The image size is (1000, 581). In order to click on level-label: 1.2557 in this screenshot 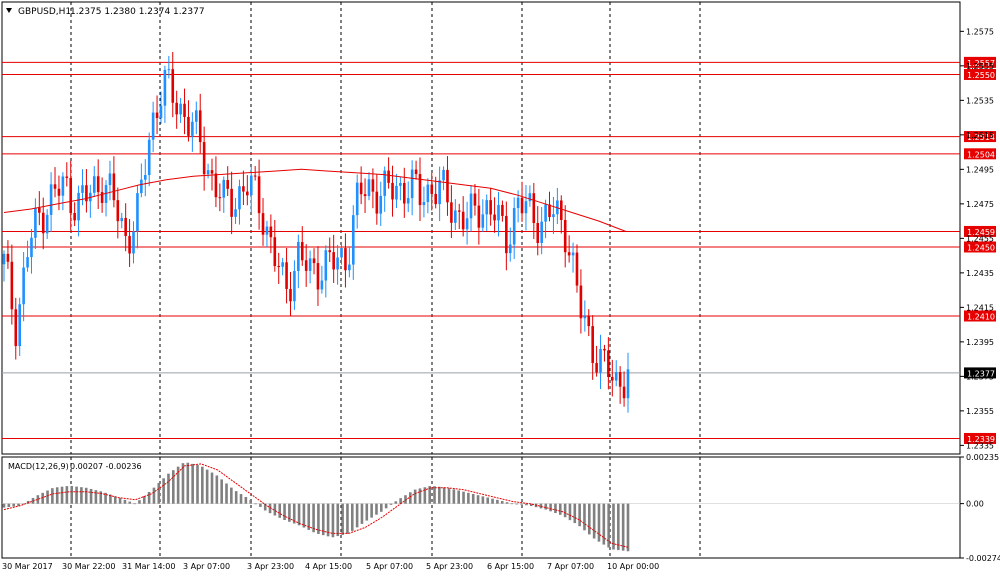, I will do `click(980, 62)`.